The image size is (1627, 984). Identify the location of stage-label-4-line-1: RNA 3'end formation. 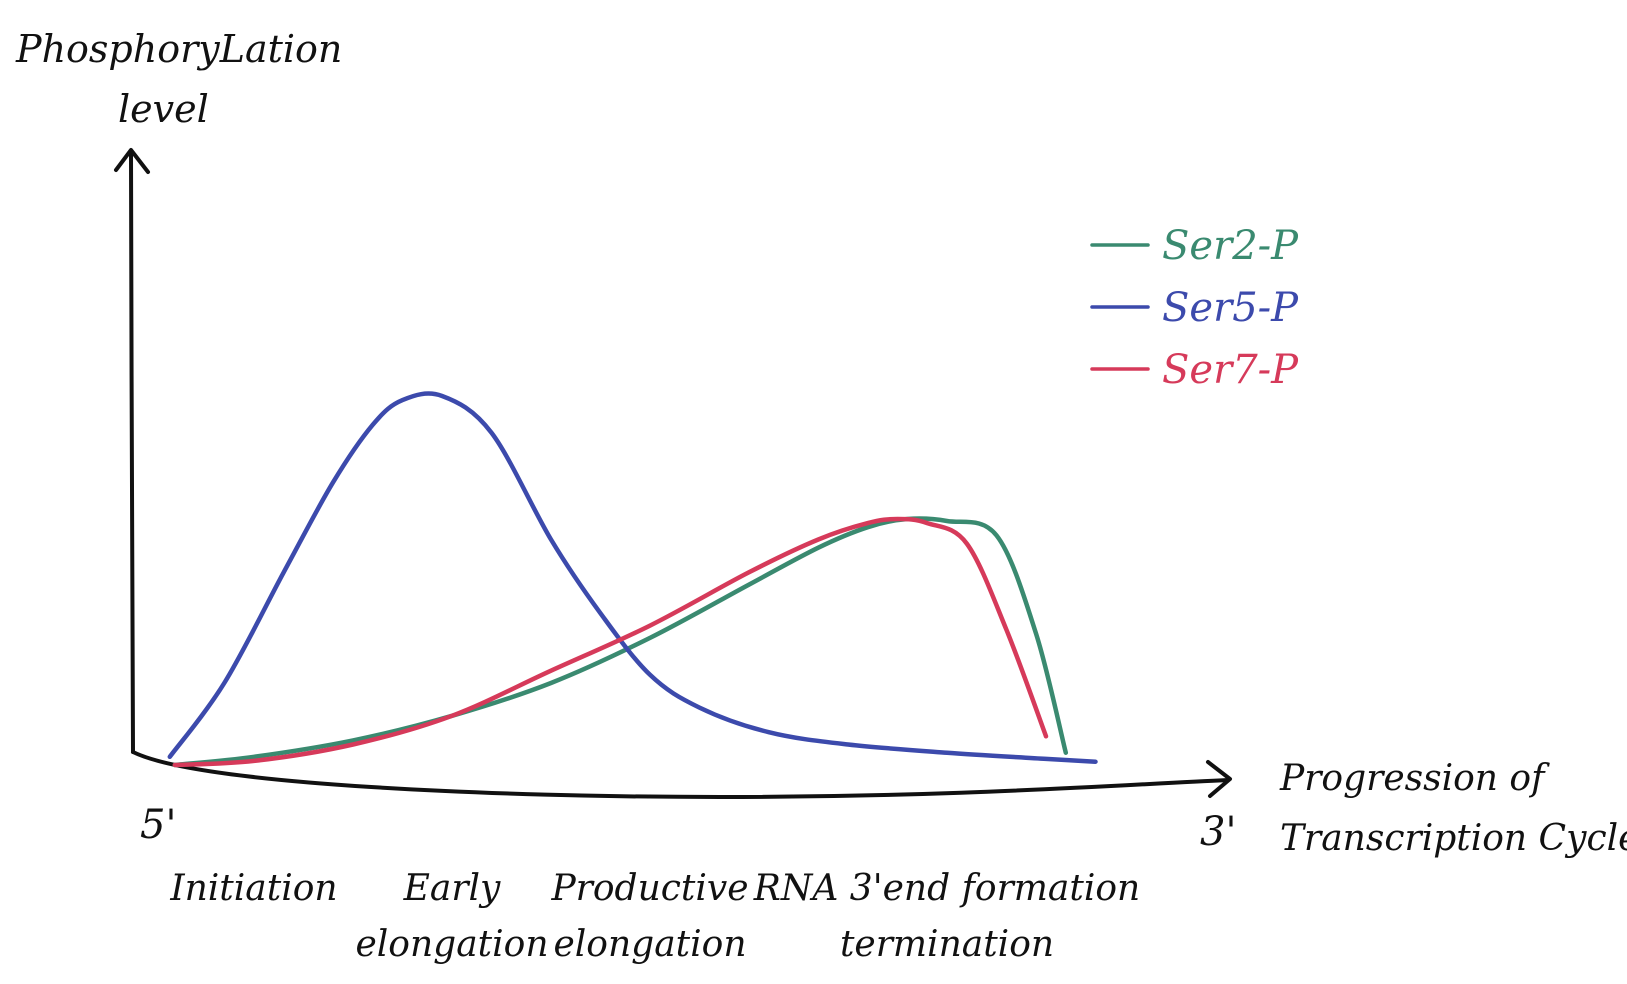
(946, 888).